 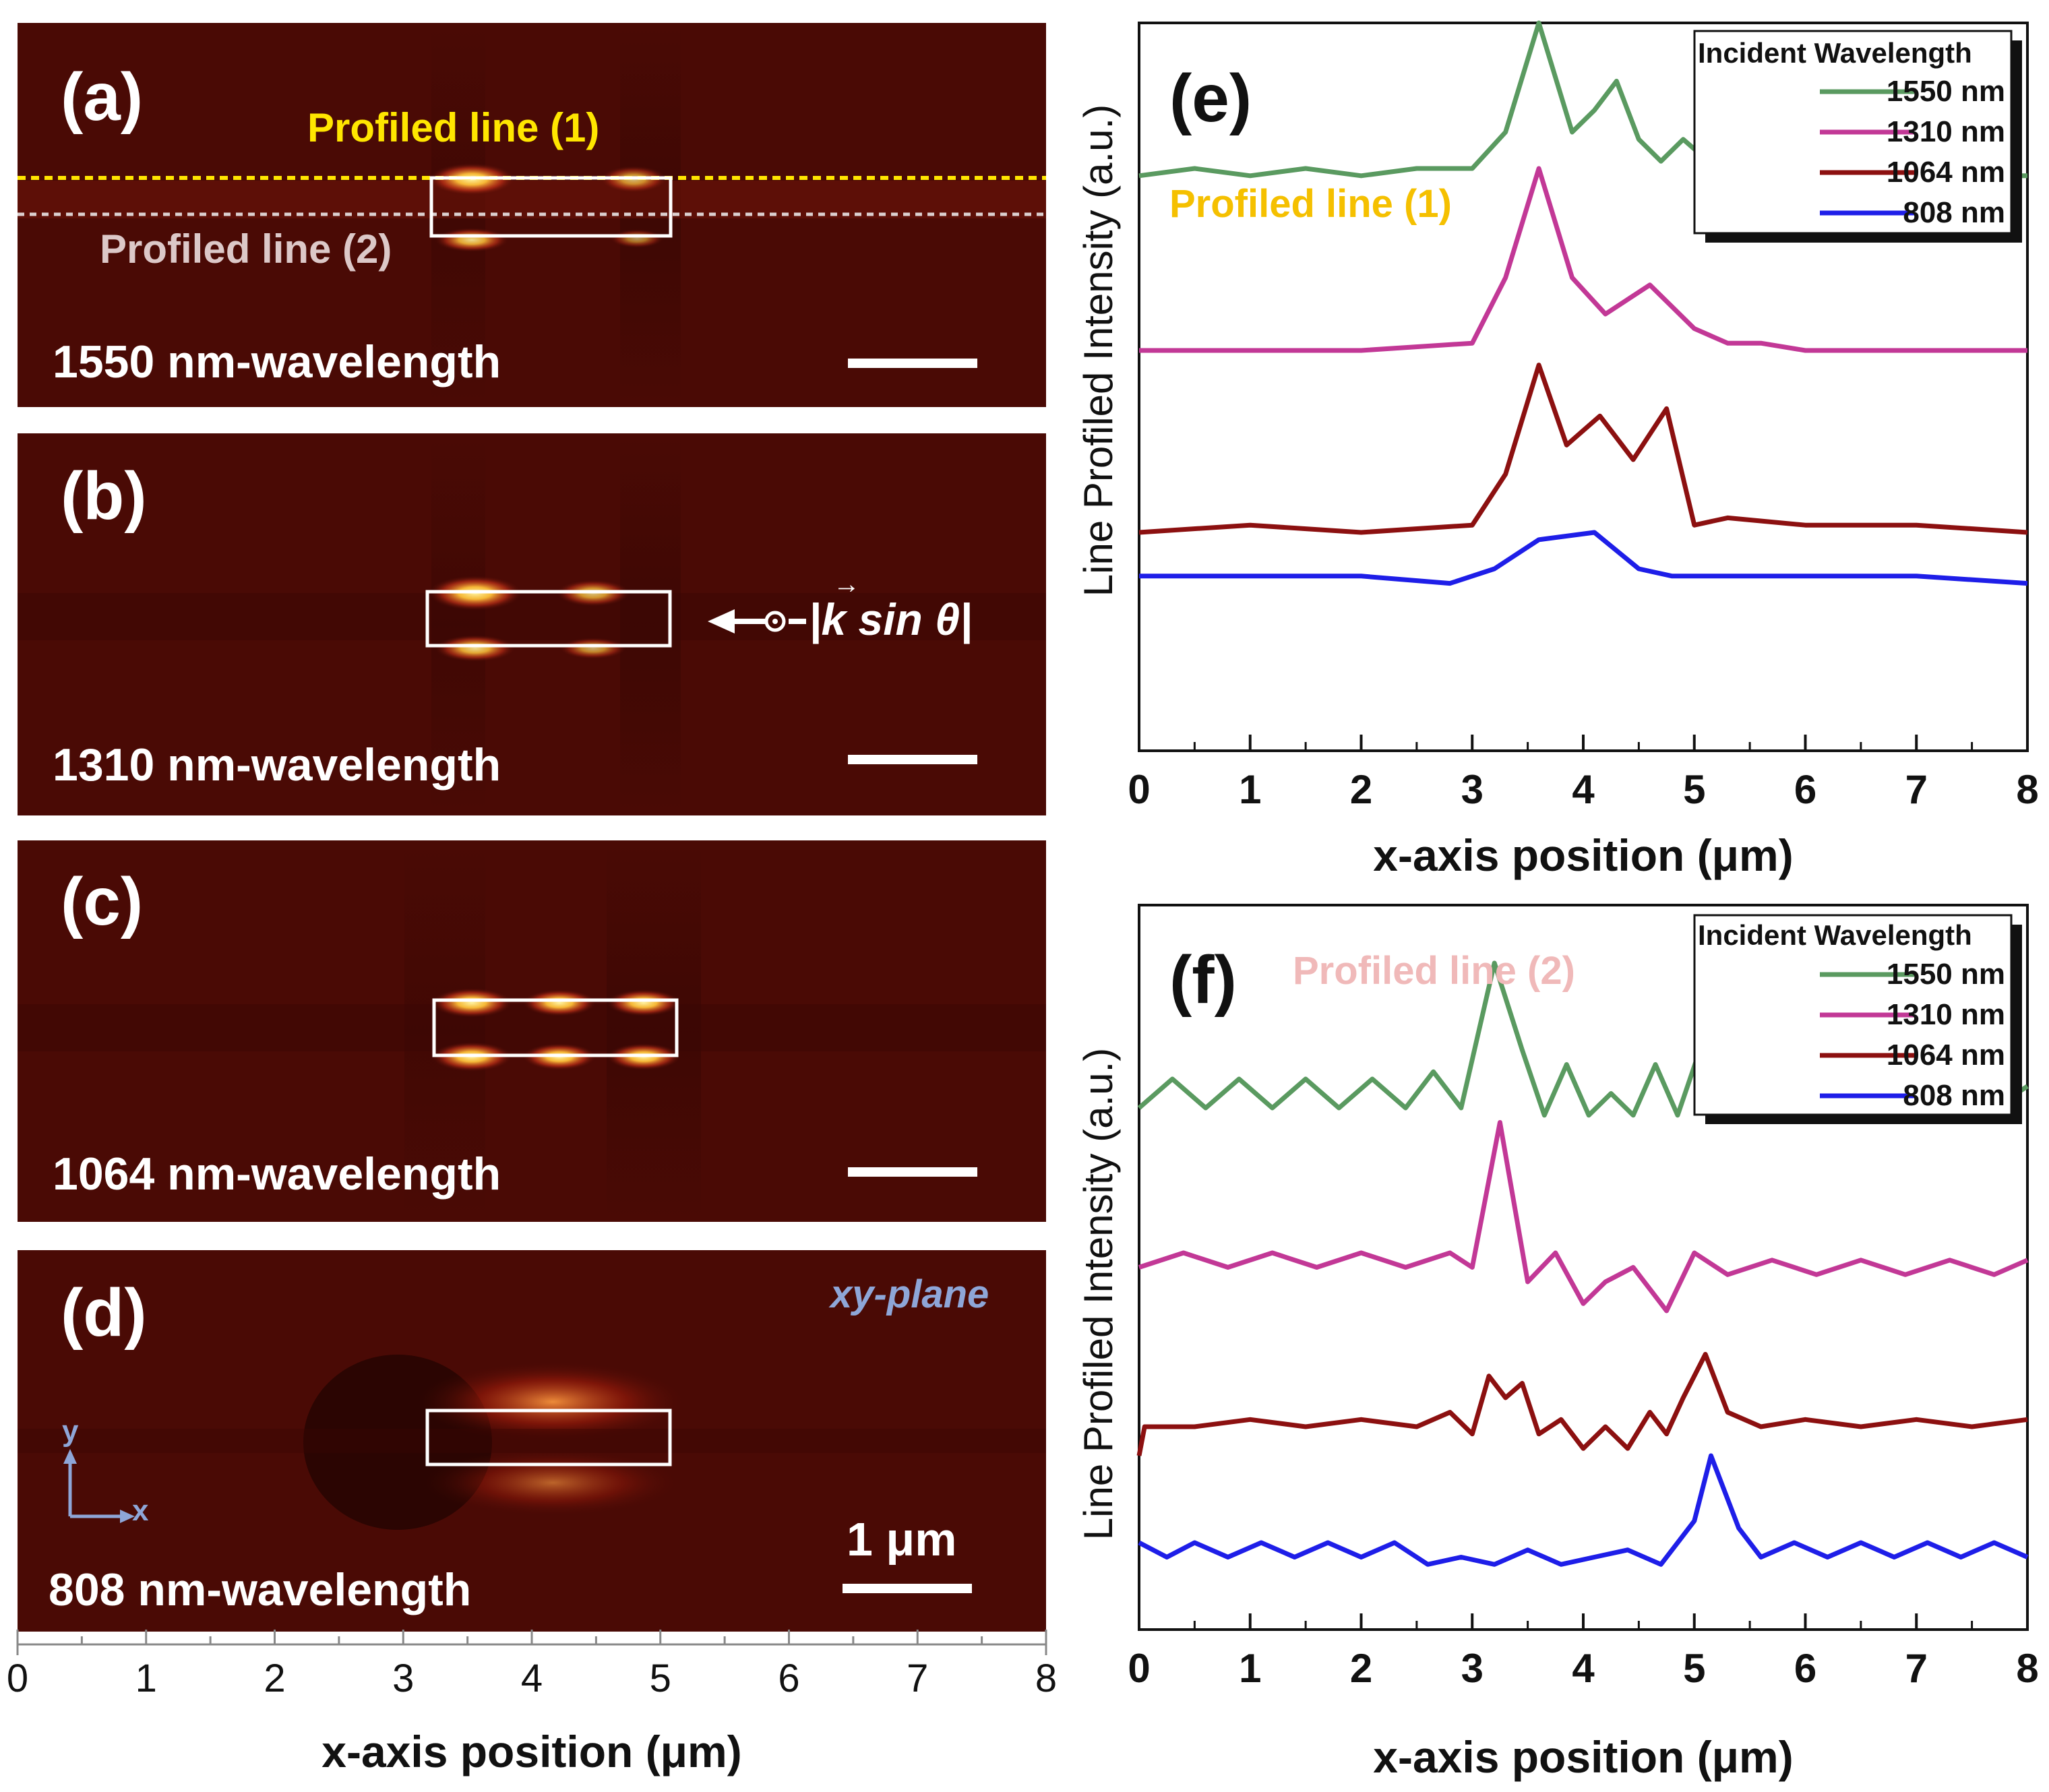 What do you see at coordinates (908, 1294) in the screenshot?
I see `xy-plane-label: xy-plane` at bounding box center [908, 1294].